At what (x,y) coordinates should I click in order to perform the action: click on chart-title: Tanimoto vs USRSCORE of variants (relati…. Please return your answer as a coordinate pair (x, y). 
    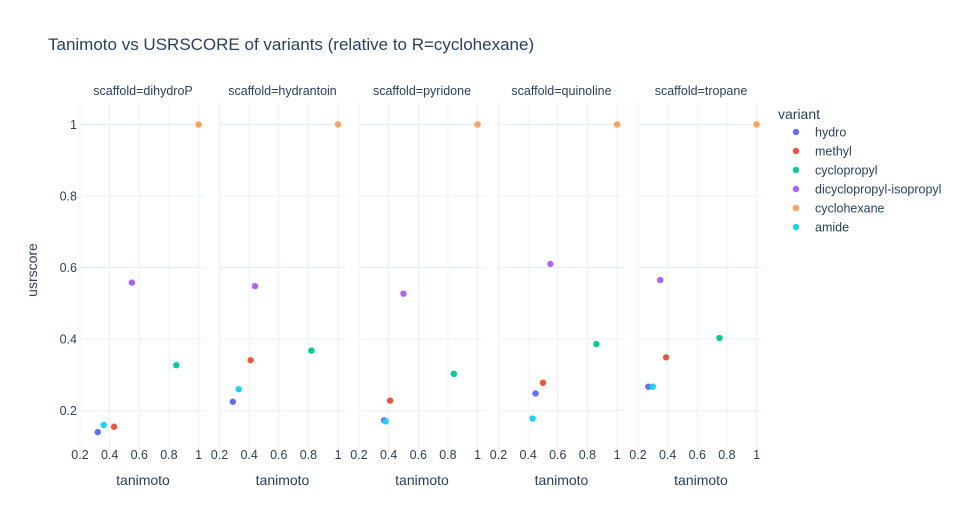
    Looking at the image, I should click on (291, 44).